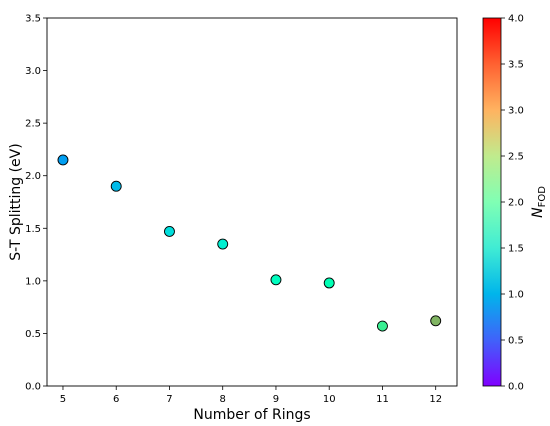 Image resolution: width=550 pixels, height=426 pixels. I want to click on y-tick-label: 2.0, so click(33, 176).